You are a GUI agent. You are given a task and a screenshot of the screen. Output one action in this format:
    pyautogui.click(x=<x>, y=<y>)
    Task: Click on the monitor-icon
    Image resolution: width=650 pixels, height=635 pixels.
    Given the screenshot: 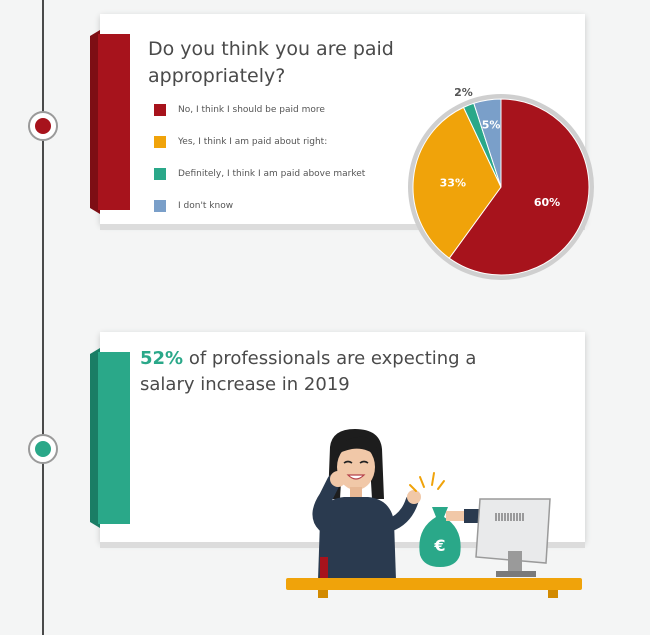 What is the action you would take?
    pyautogui.click(x=513, y=531)
    